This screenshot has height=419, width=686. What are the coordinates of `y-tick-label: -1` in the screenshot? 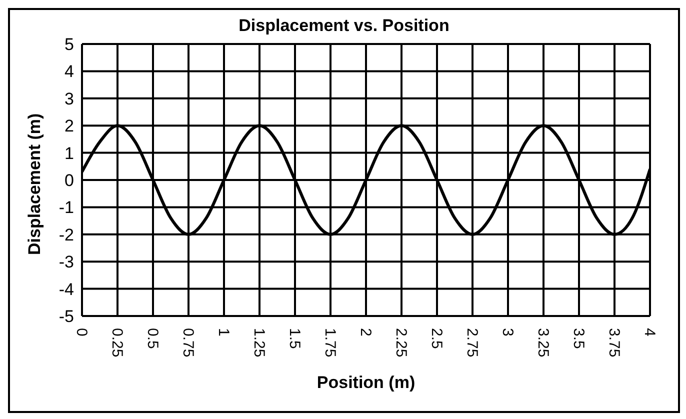 It's located at (66, 208).